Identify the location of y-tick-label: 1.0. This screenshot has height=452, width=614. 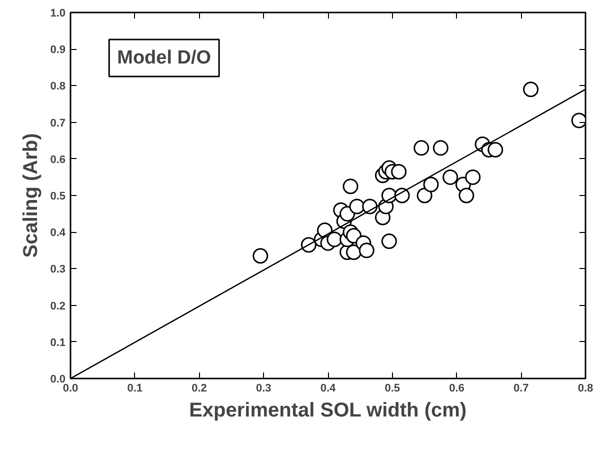
(58, 14).